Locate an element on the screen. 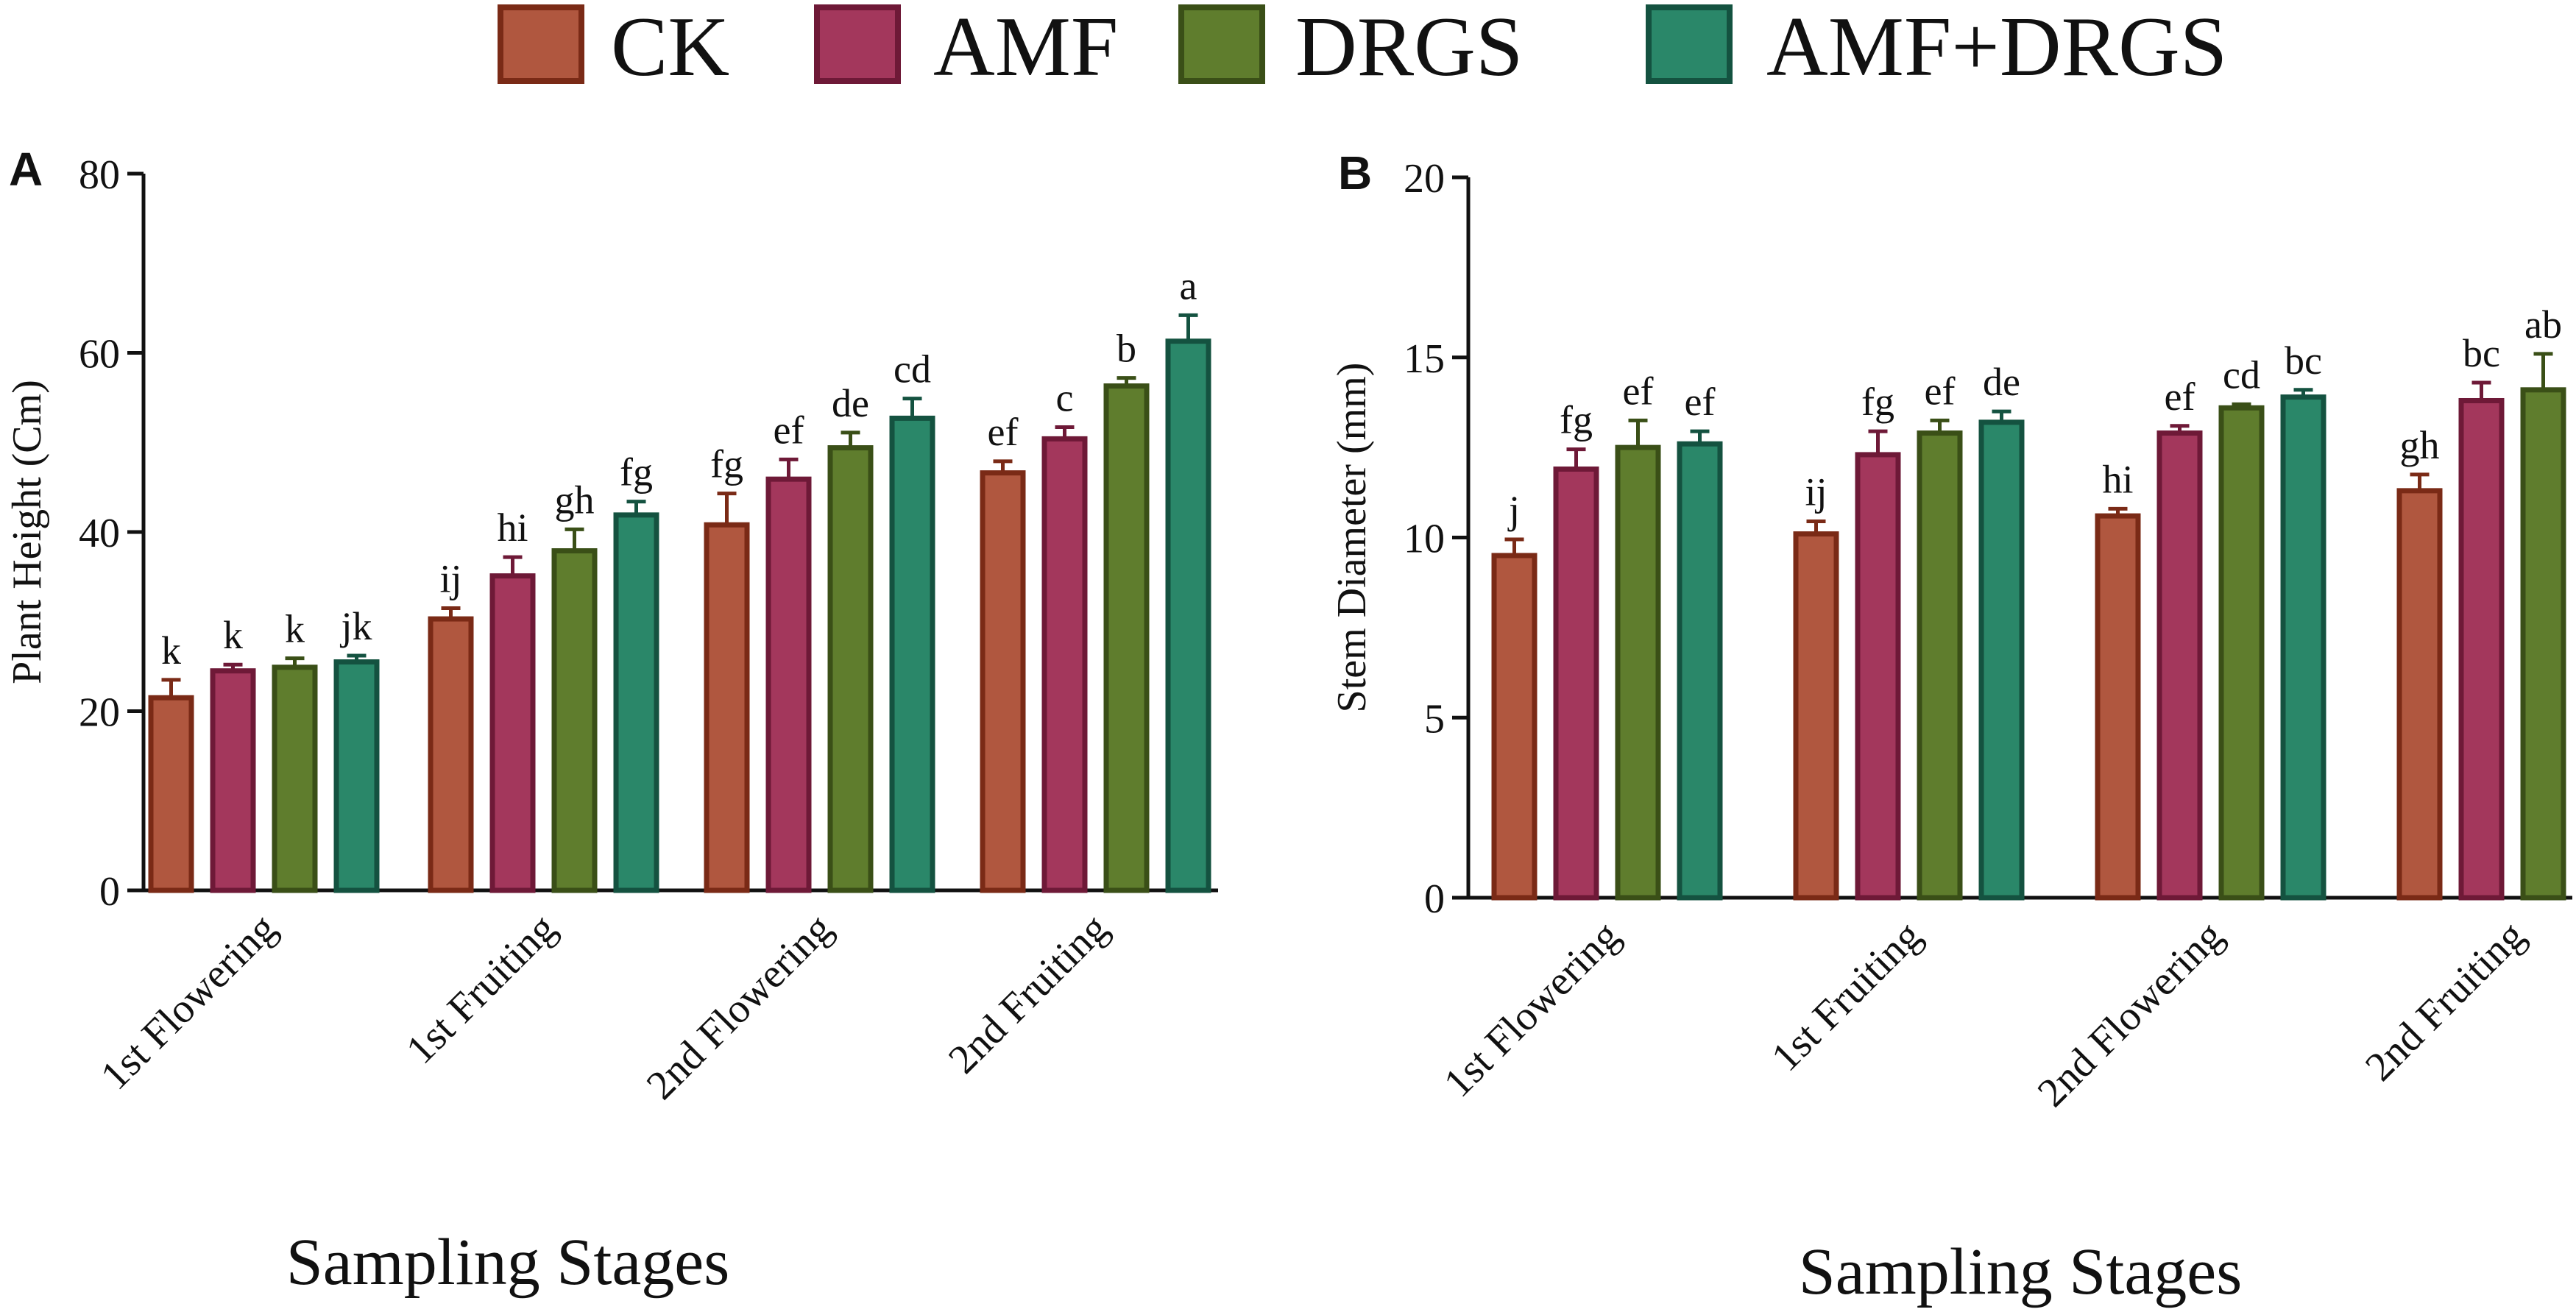 This screenshot has height=1312, width=2576. y-tick-label-a-60: 60 is located at coordinates (99, 354).